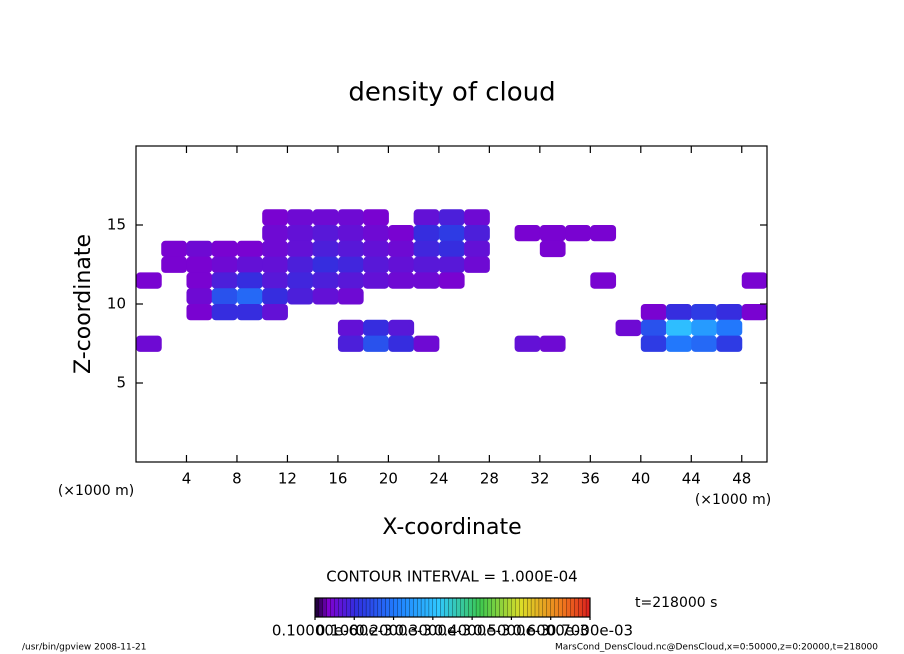 The height and width of the screenshot is (654, 904). Describe the element at coordinates (287, 479) in the screenshot. I see `x-tick-label: 12` at that location.